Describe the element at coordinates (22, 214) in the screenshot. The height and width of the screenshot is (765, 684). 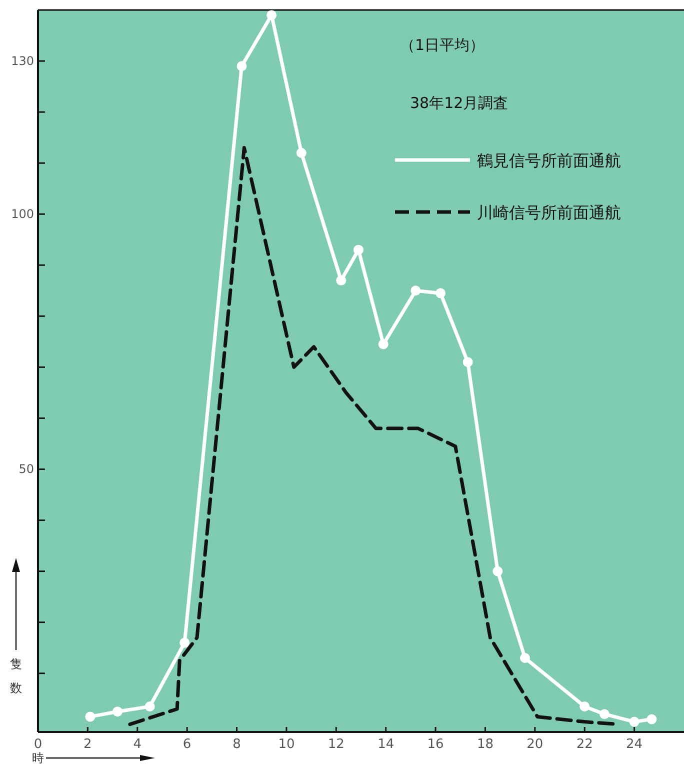
I see `y-tick-label: 100` at that location.